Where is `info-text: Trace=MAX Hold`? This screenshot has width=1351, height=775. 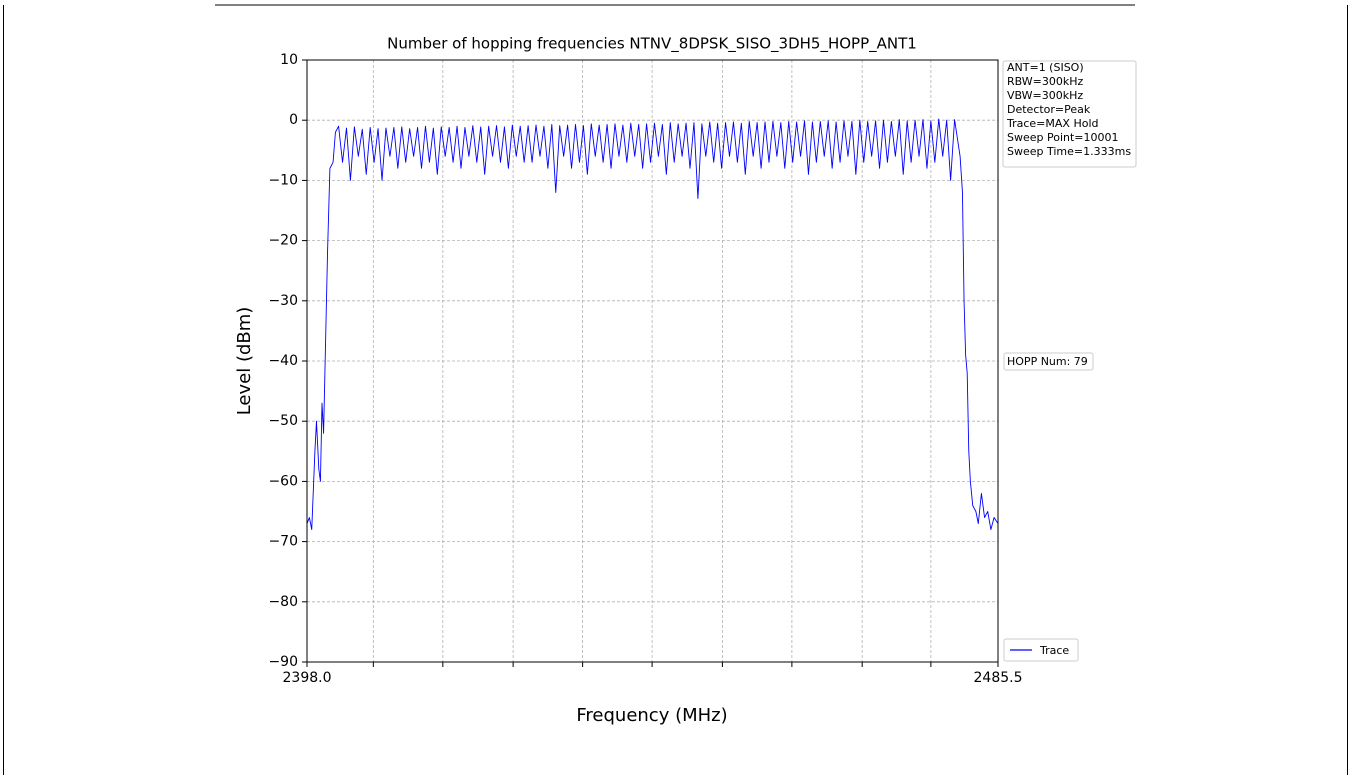
info-text: Trace=MAX Hold is located at coordinates (1052, 123).